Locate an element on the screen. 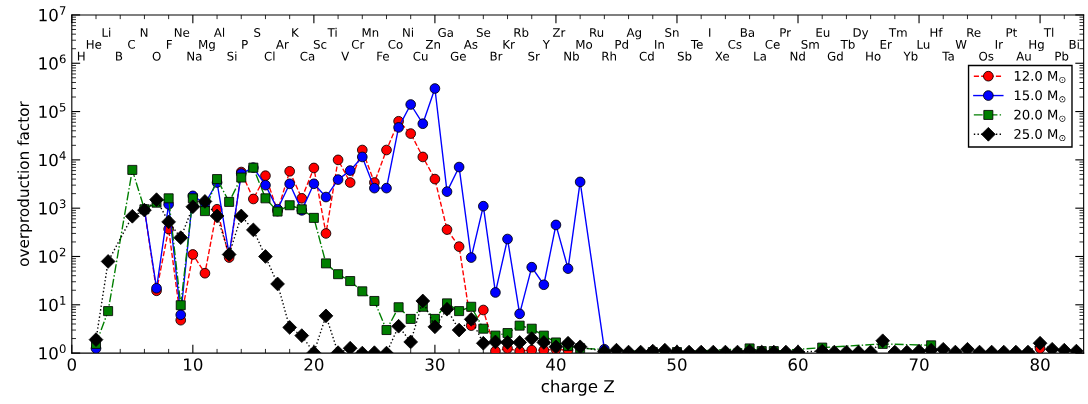 Image resolution: width=1088 pixels, height=404 pixels. annotation: Er is located at coordinates (886, 44).